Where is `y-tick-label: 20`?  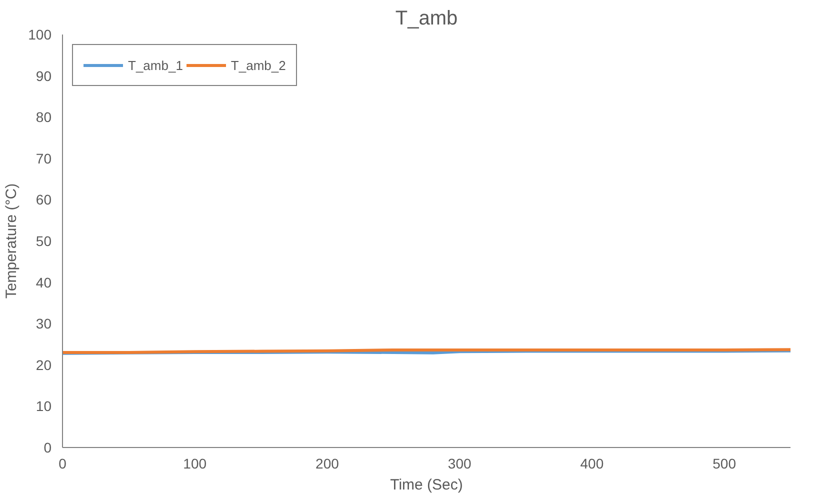 y-tick-label: 20 is located at coordinates (44, 364).